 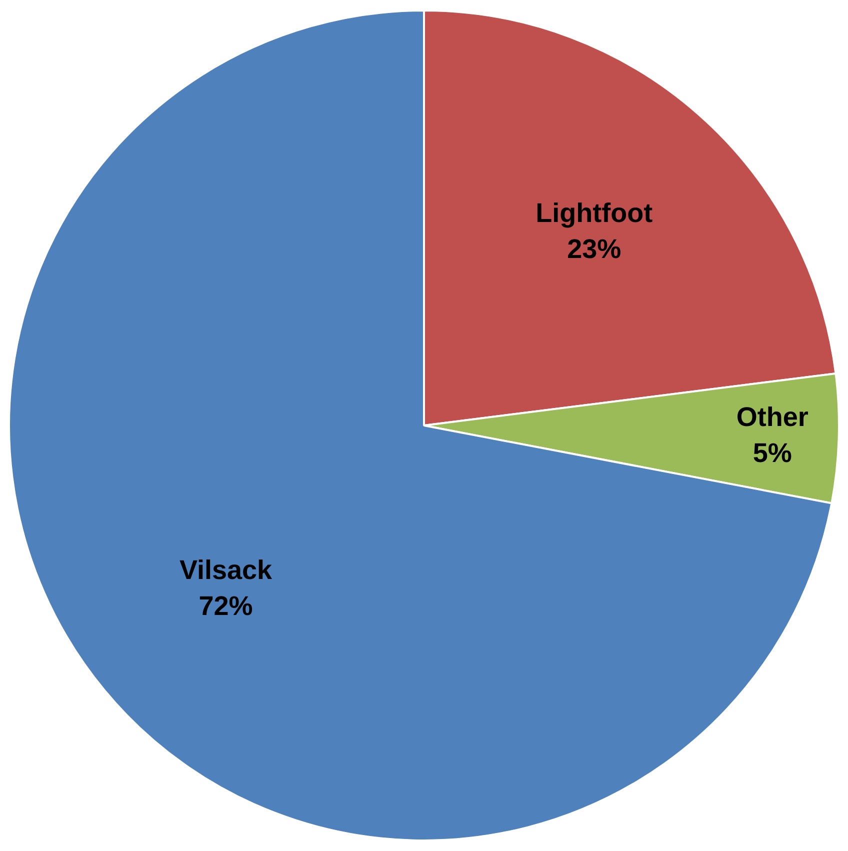 What do you see at coordinates (225, 605) in the screenshot?
I see `data-label: 72%` at bounding box center [225, 605].